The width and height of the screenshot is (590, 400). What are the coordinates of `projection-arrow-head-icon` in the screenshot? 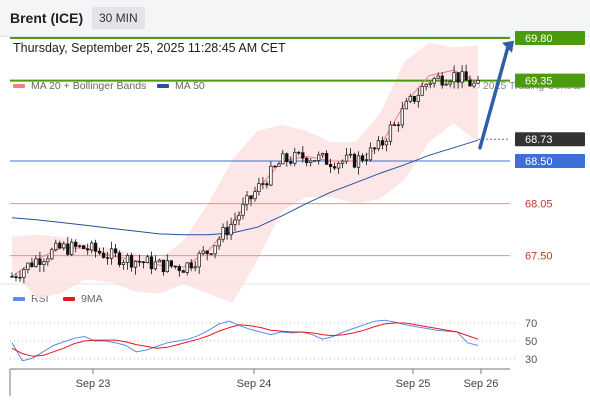 It's located at (508, 46).